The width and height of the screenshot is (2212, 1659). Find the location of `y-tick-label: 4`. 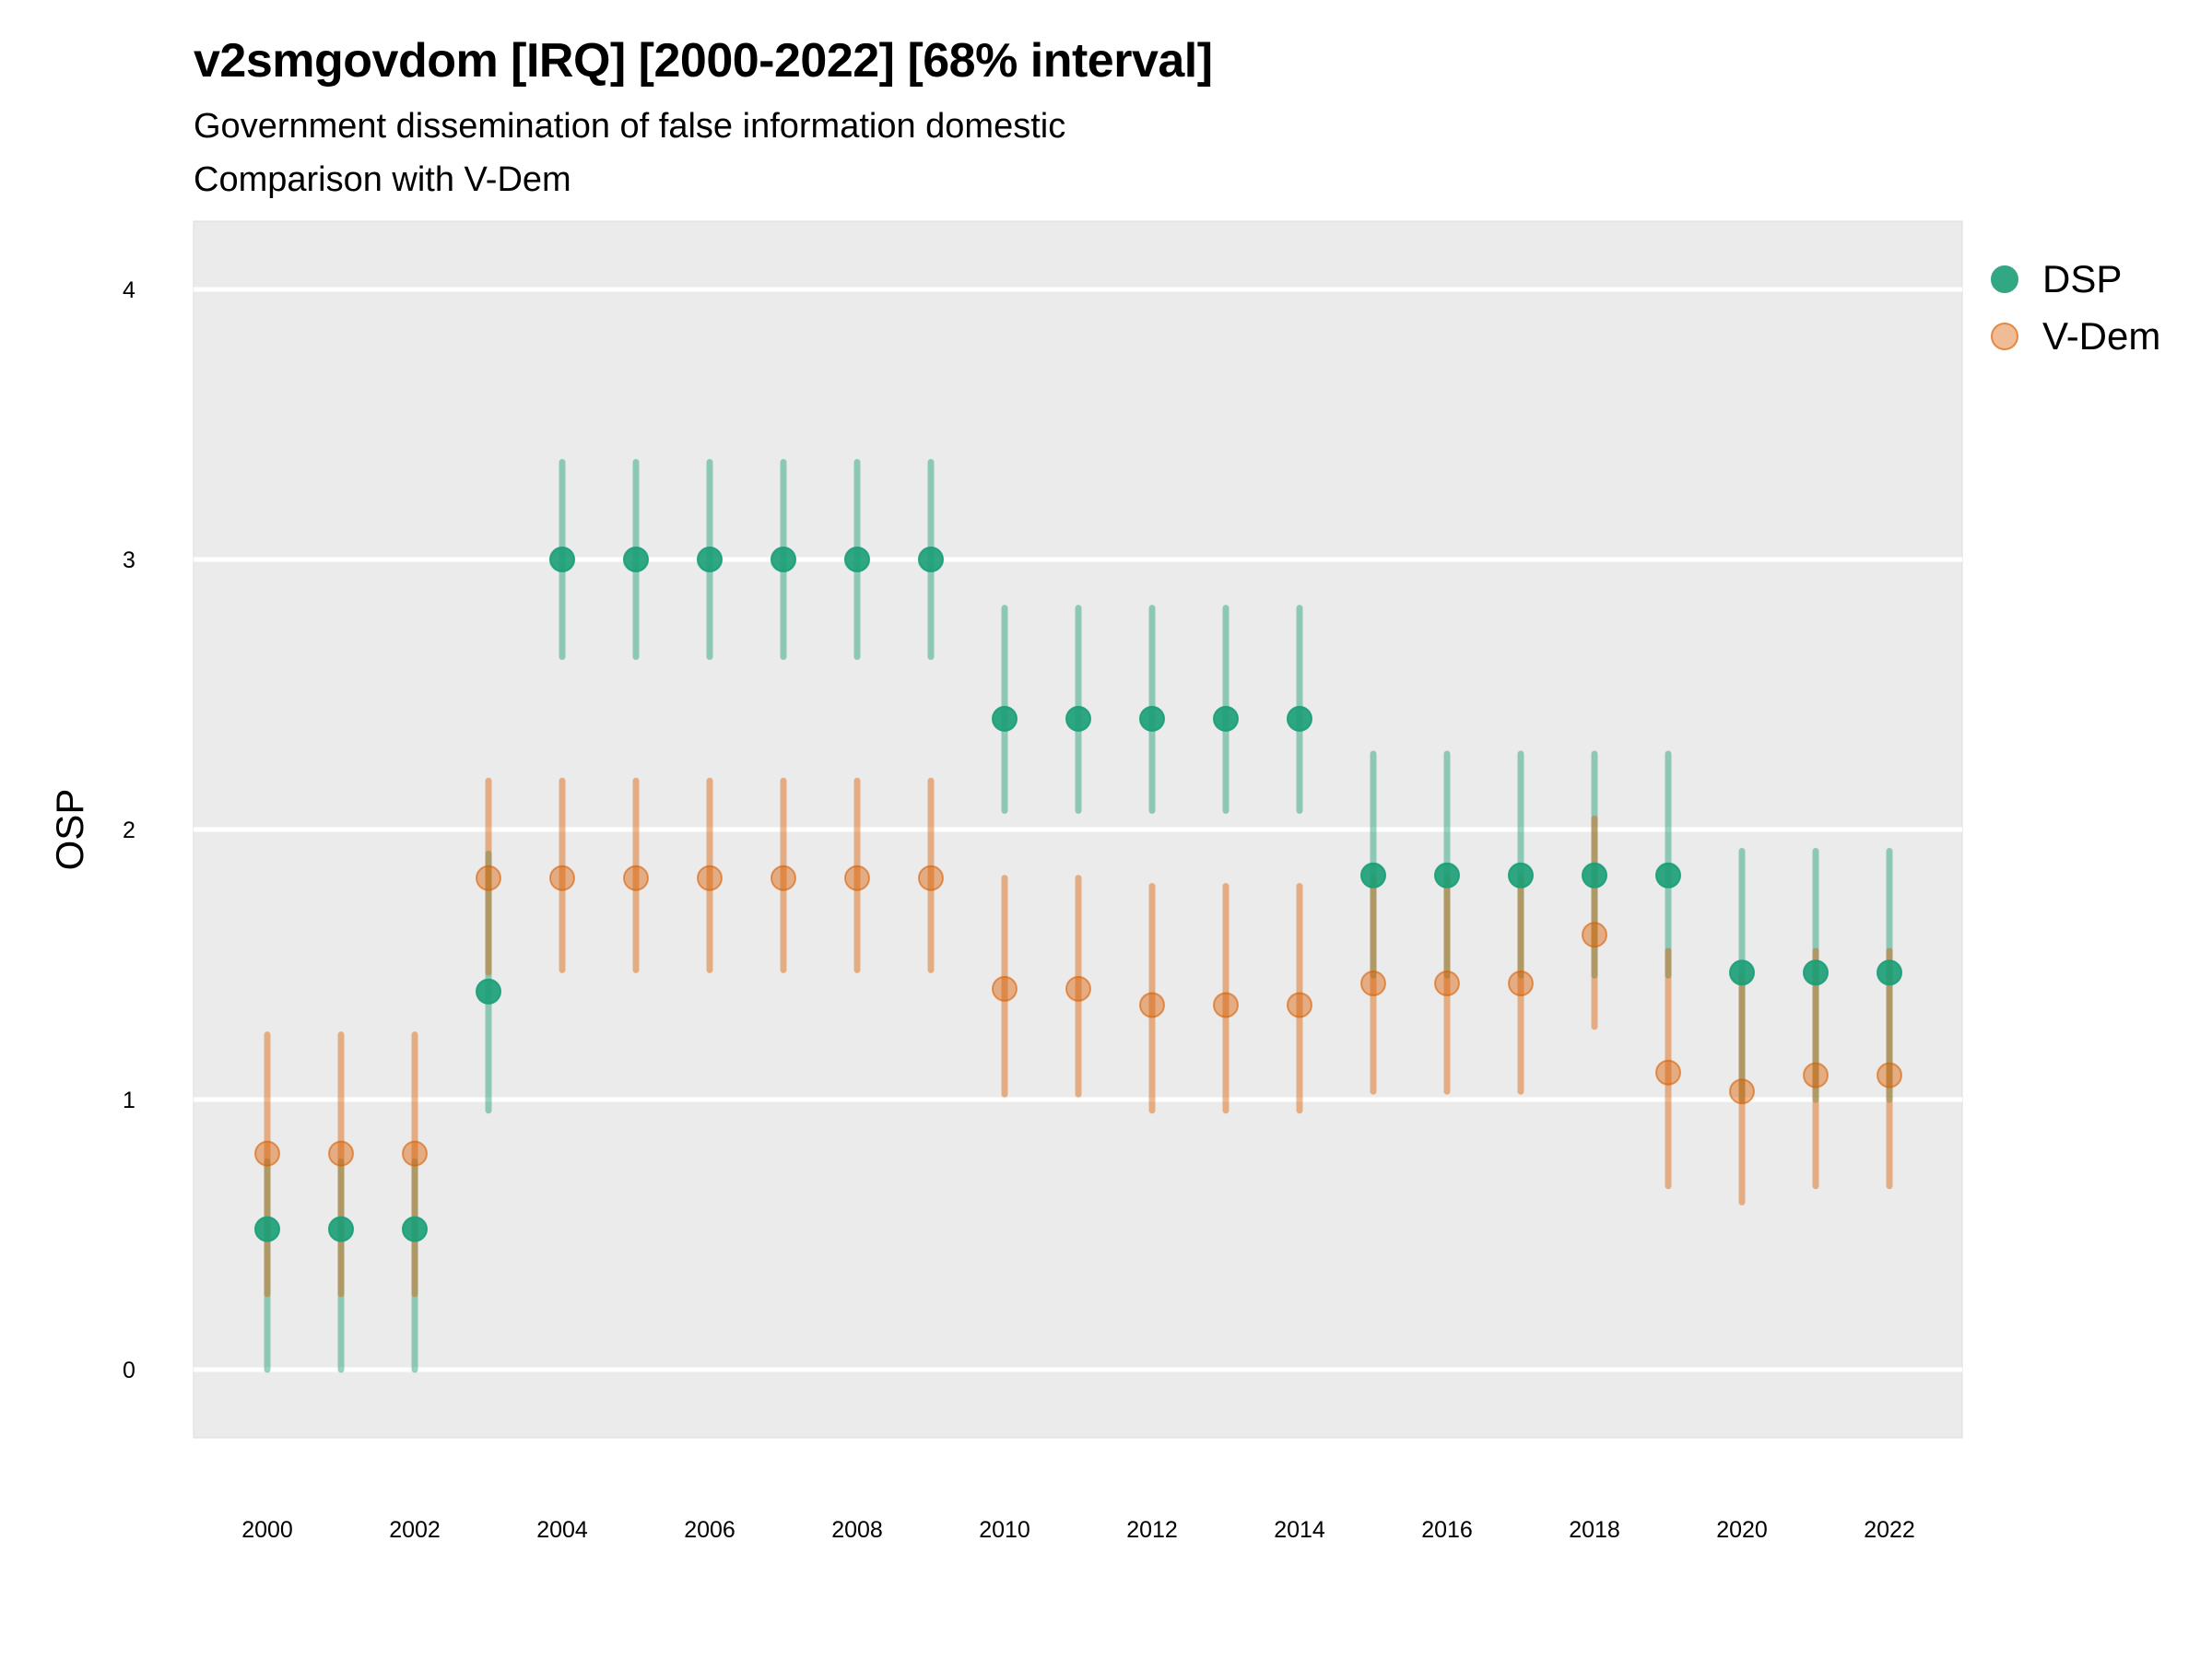

y-tick-label: 4 is located at coordinates (129, 290).